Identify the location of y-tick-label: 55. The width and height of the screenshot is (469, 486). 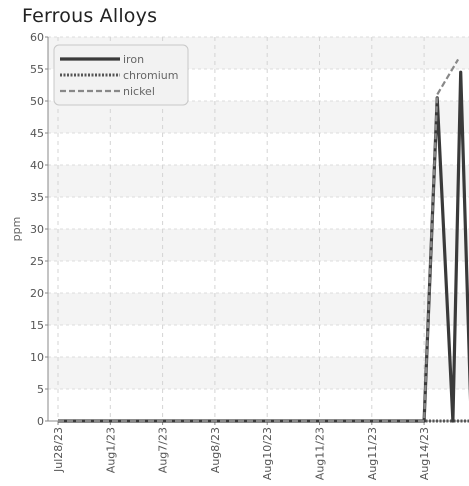
(37, 69).